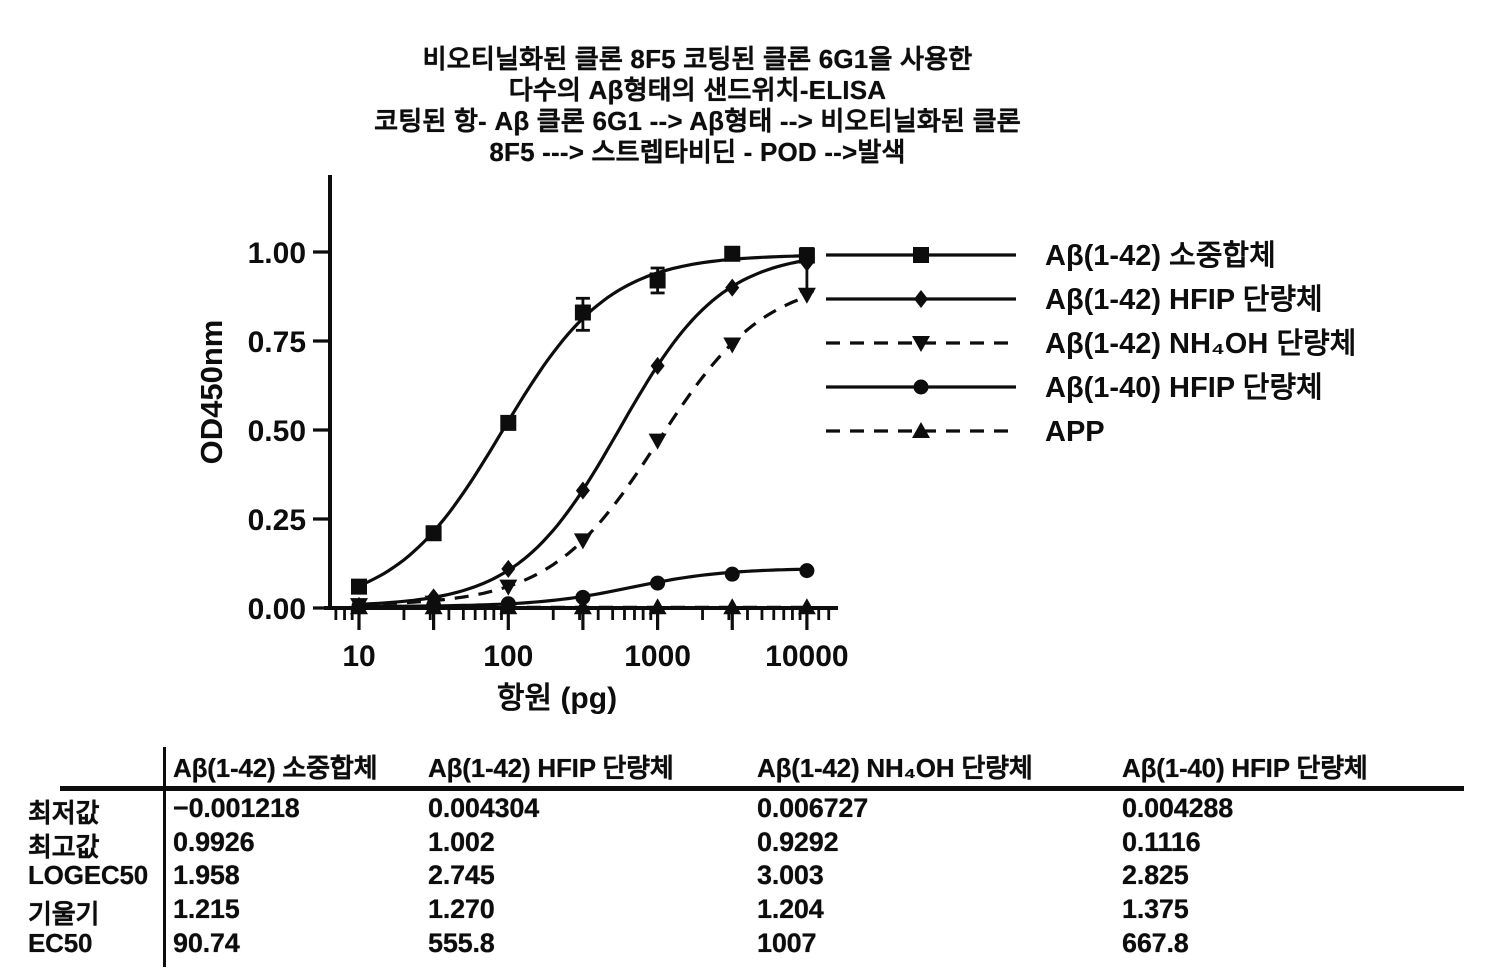  Describe the element at coordinates (806, 656) in the screenshot. I see `x-tick-label: 10000` at that location.